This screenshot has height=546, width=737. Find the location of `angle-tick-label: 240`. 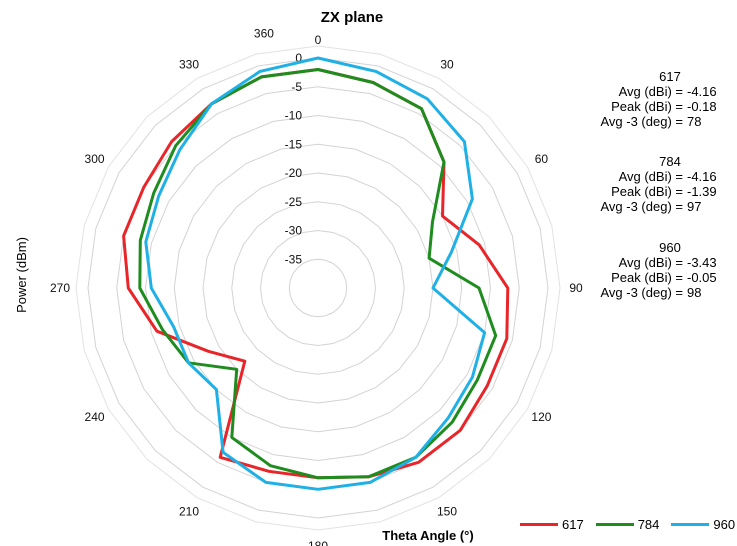

angle-tick-label: 240 is located at coordinates (95, 417).